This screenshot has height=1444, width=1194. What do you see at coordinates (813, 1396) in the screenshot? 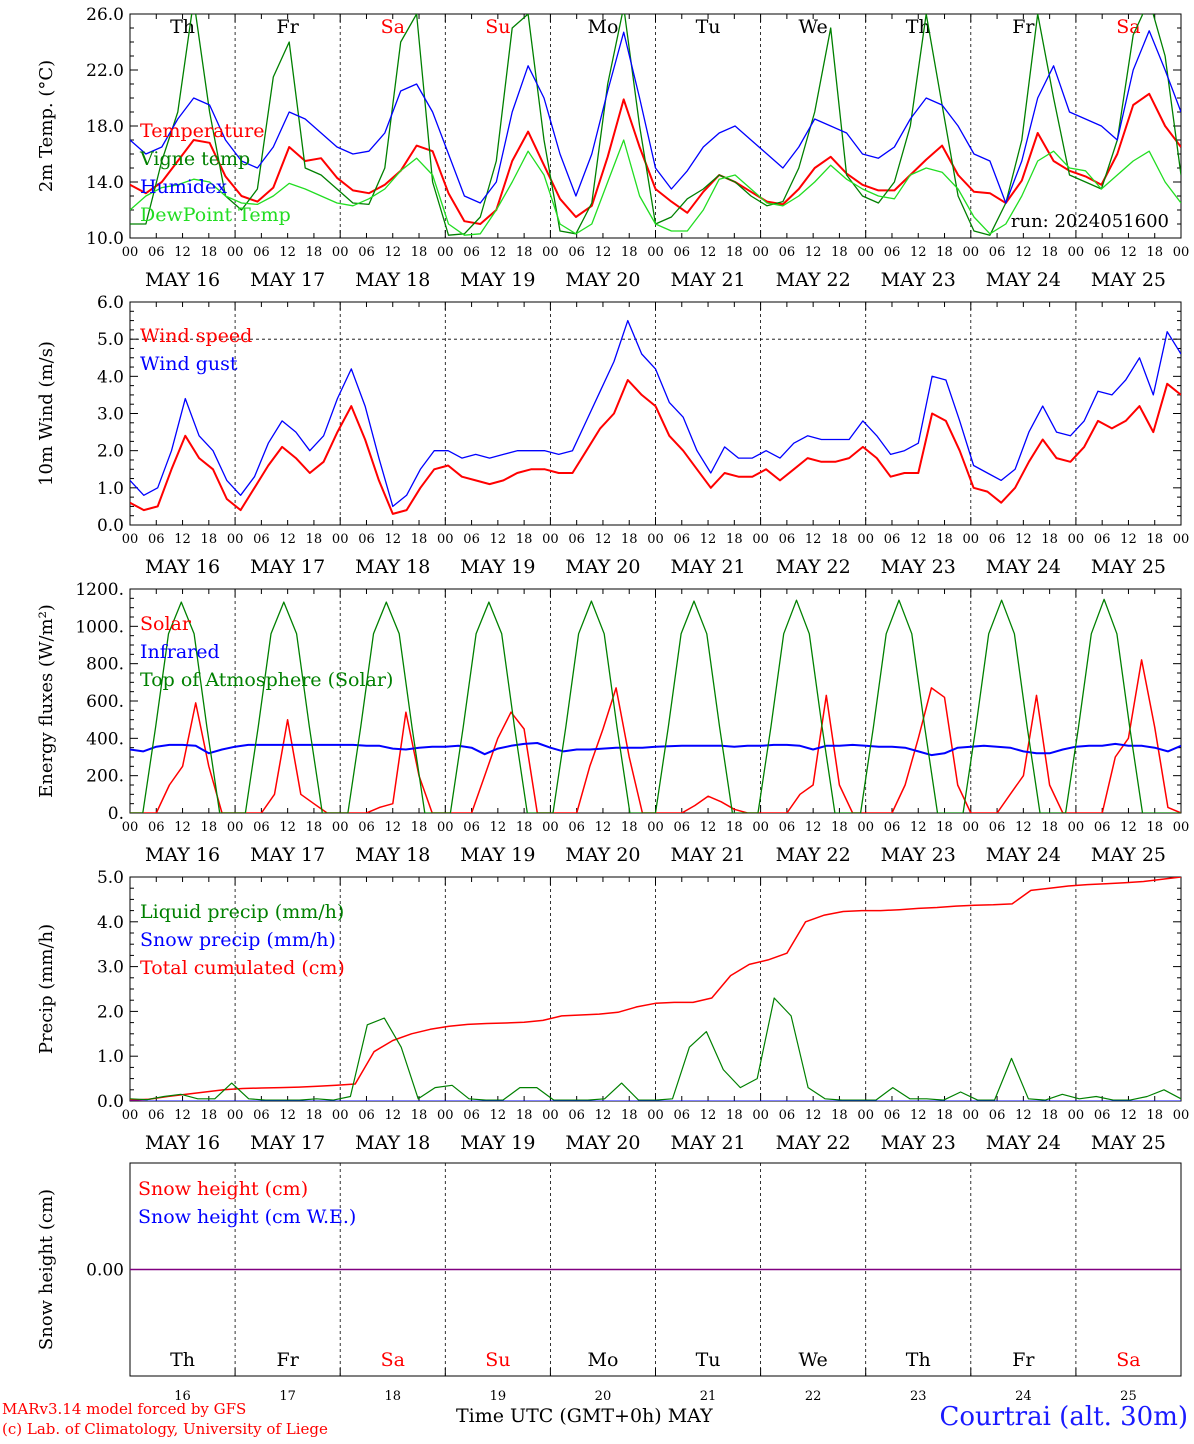
I see `day-number-label: 22` at bounding box center [813, 1396].